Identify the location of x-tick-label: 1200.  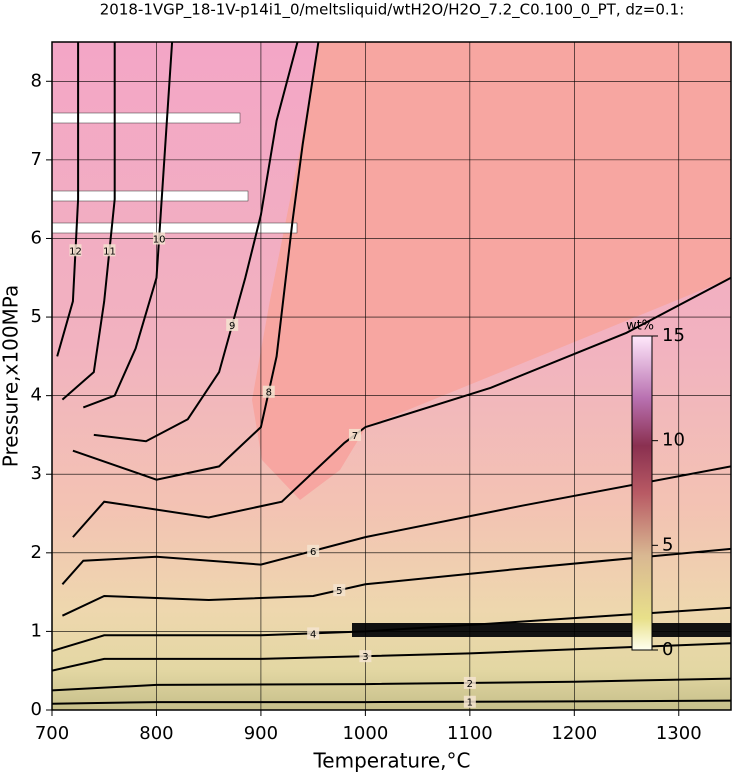
(574, 733).